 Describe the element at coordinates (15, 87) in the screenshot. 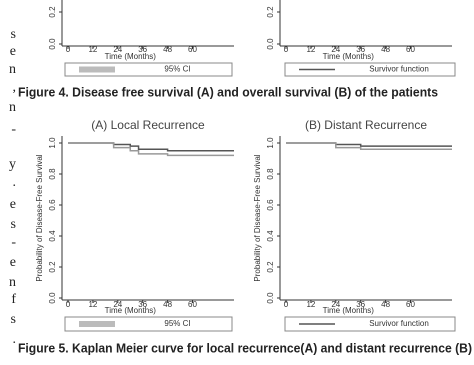

I see `margin-text: ,` at that location.